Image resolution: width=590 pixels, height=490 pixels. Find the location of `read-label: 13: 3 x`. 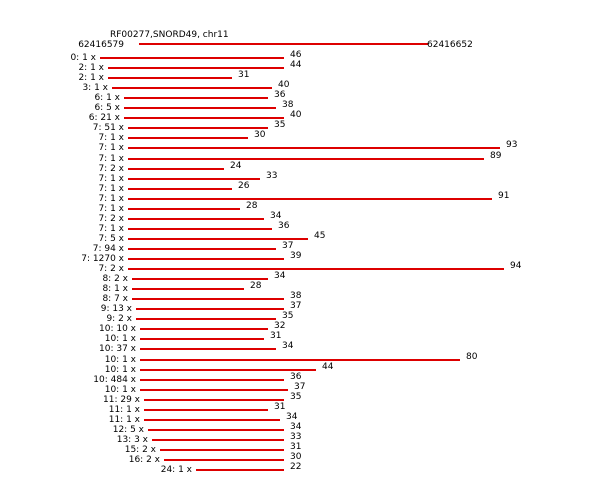

read-label: 13: 3 x is located at coordinates (132, 439).